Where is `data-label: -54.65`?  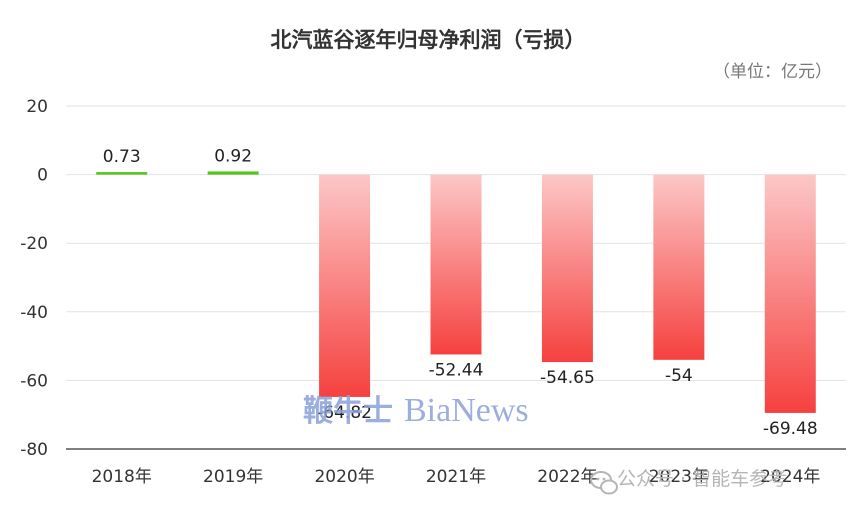
data-label: -54.65 is located at coordinates (567, 378).